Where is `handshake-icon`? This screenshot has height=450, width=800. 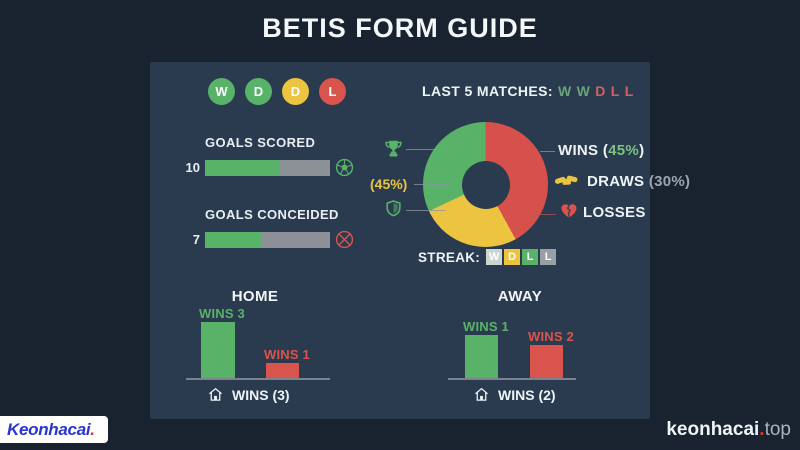 handshake-icon is located at coordinates (567, 180).